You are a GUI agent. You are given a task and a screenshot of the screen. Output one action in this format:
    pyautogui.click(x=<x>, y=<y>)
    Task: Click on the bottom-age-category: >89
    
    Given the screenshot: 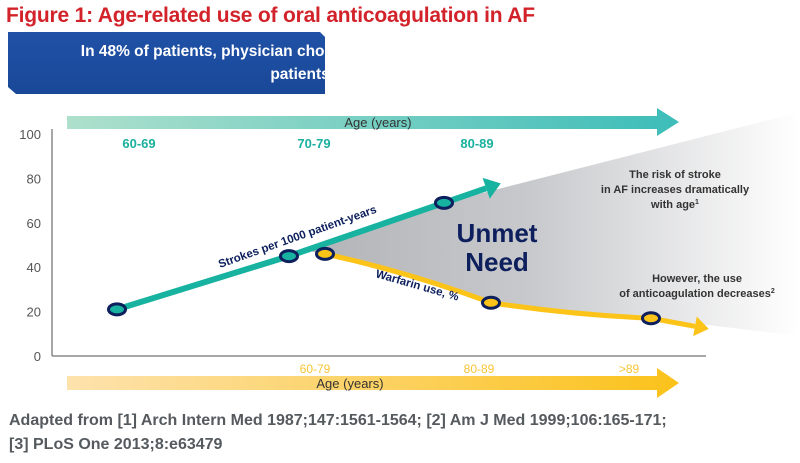 What is the action you would take?
    pyautogui.click(x=629, y=369)
    